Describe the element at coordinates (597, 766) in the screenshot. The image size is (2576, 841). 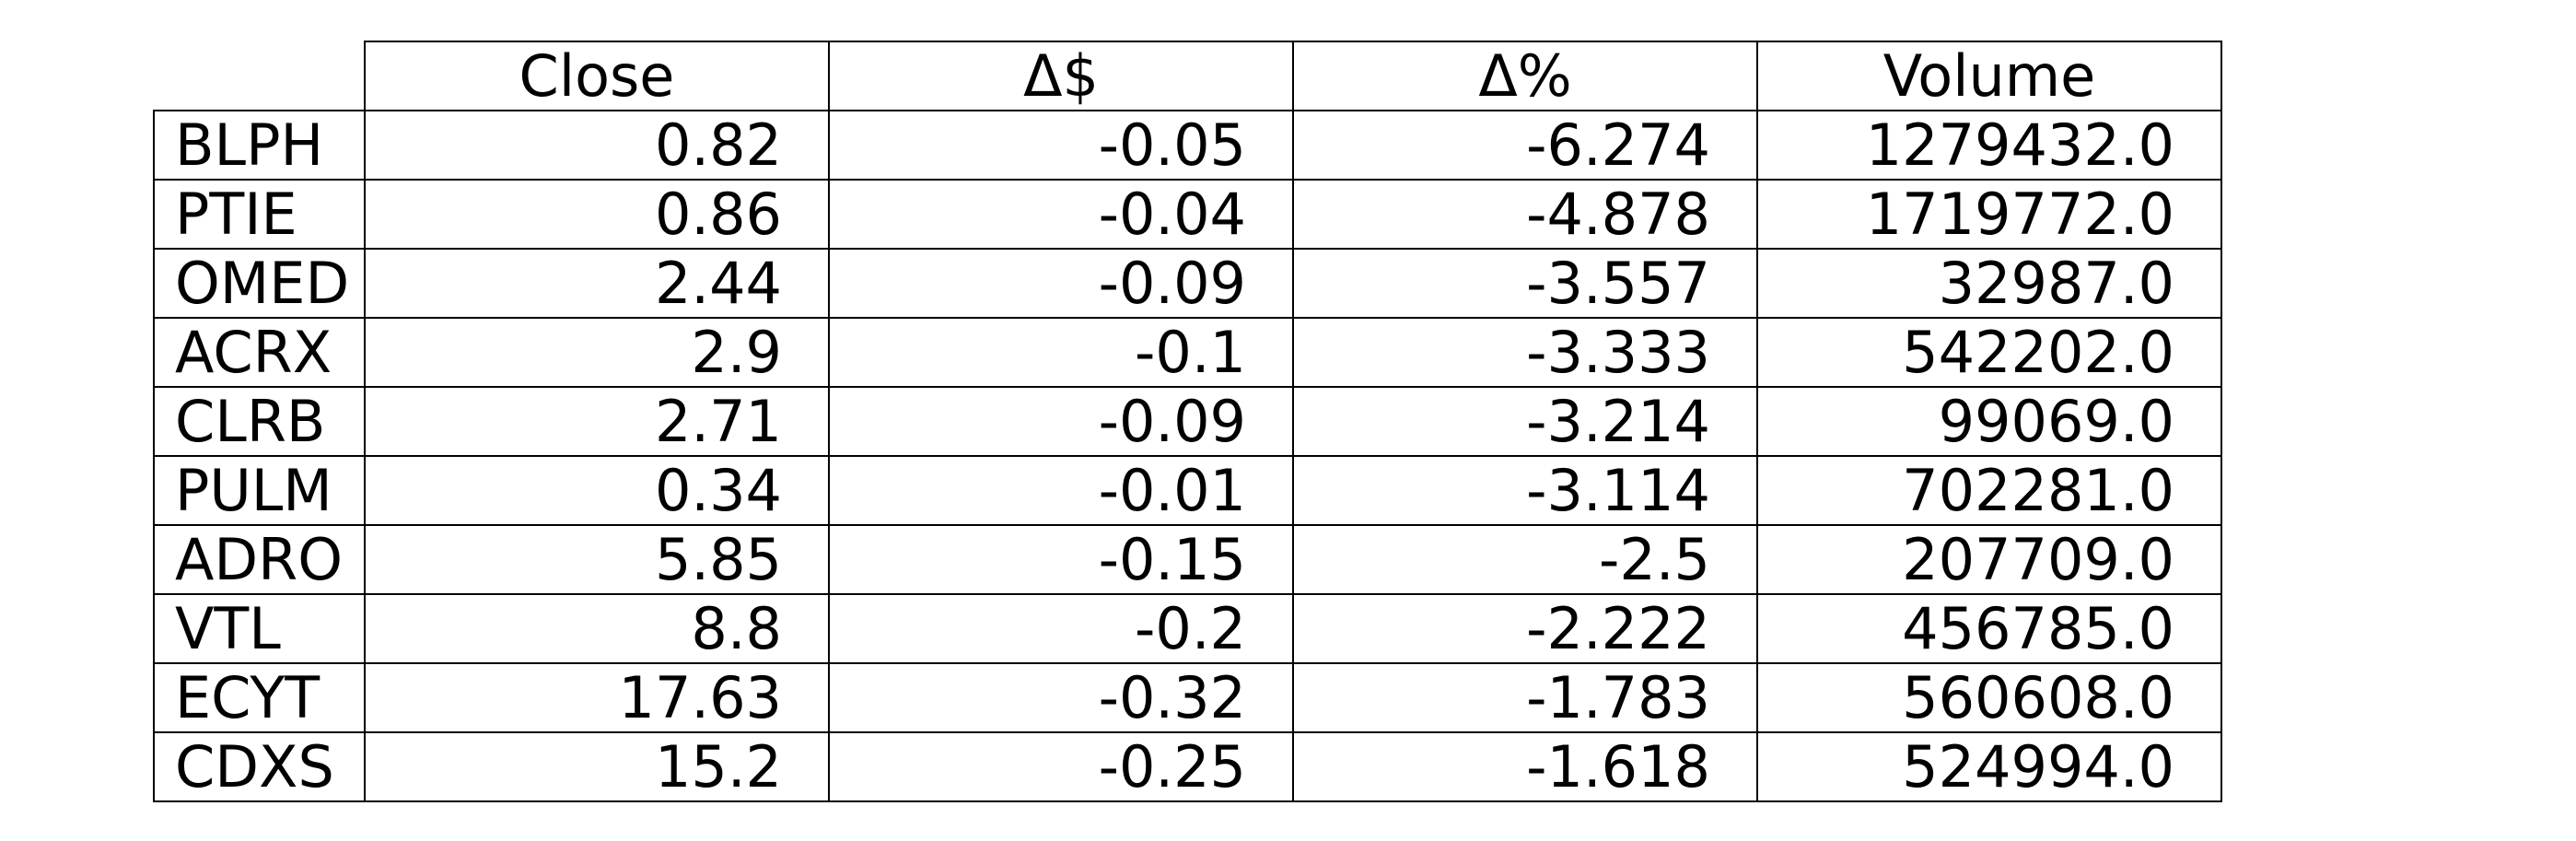
I see `cell-close: 15.2` at that location.